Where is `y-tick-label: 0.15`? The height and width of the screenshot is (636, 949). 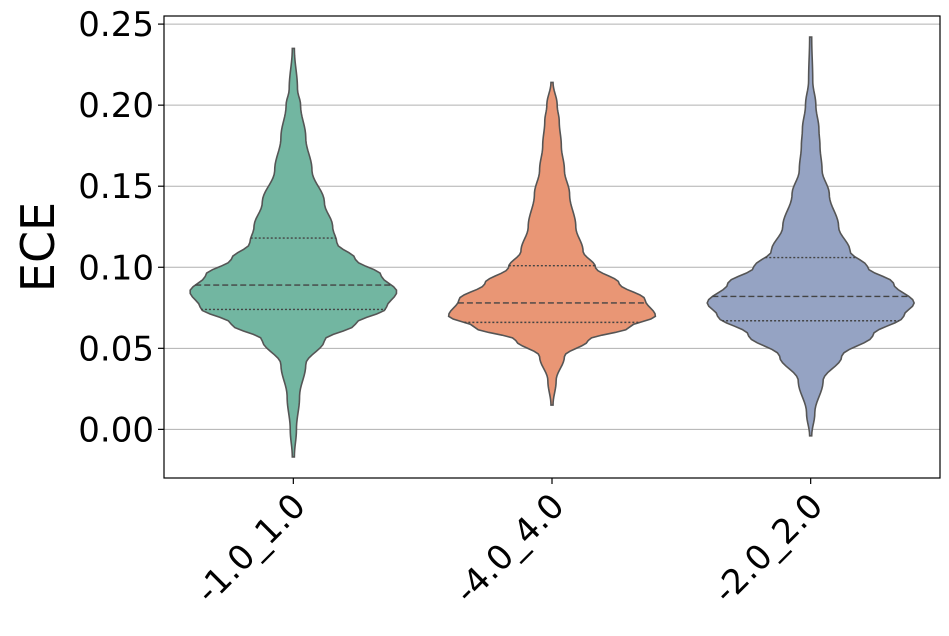
y-tick-label: 0.15 is located at coordinates (116, 187).